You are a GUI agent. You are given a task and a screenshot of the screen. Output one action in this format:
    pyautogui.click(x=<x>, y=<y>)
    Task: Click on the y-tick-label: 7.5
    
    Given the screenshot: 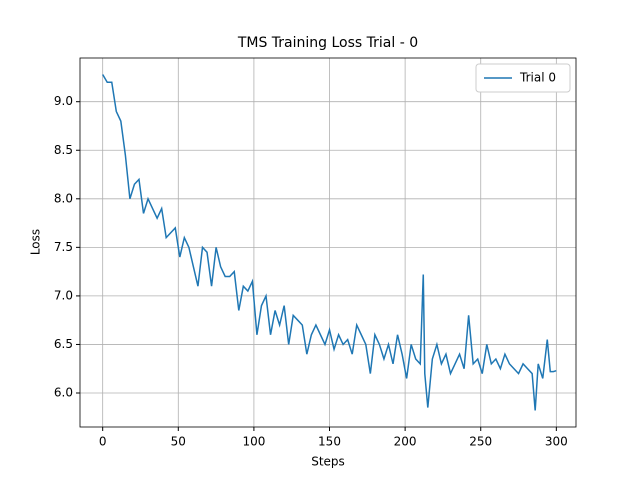 What is the action you would take?
    pyautogui.click(x=63, y=247)
    